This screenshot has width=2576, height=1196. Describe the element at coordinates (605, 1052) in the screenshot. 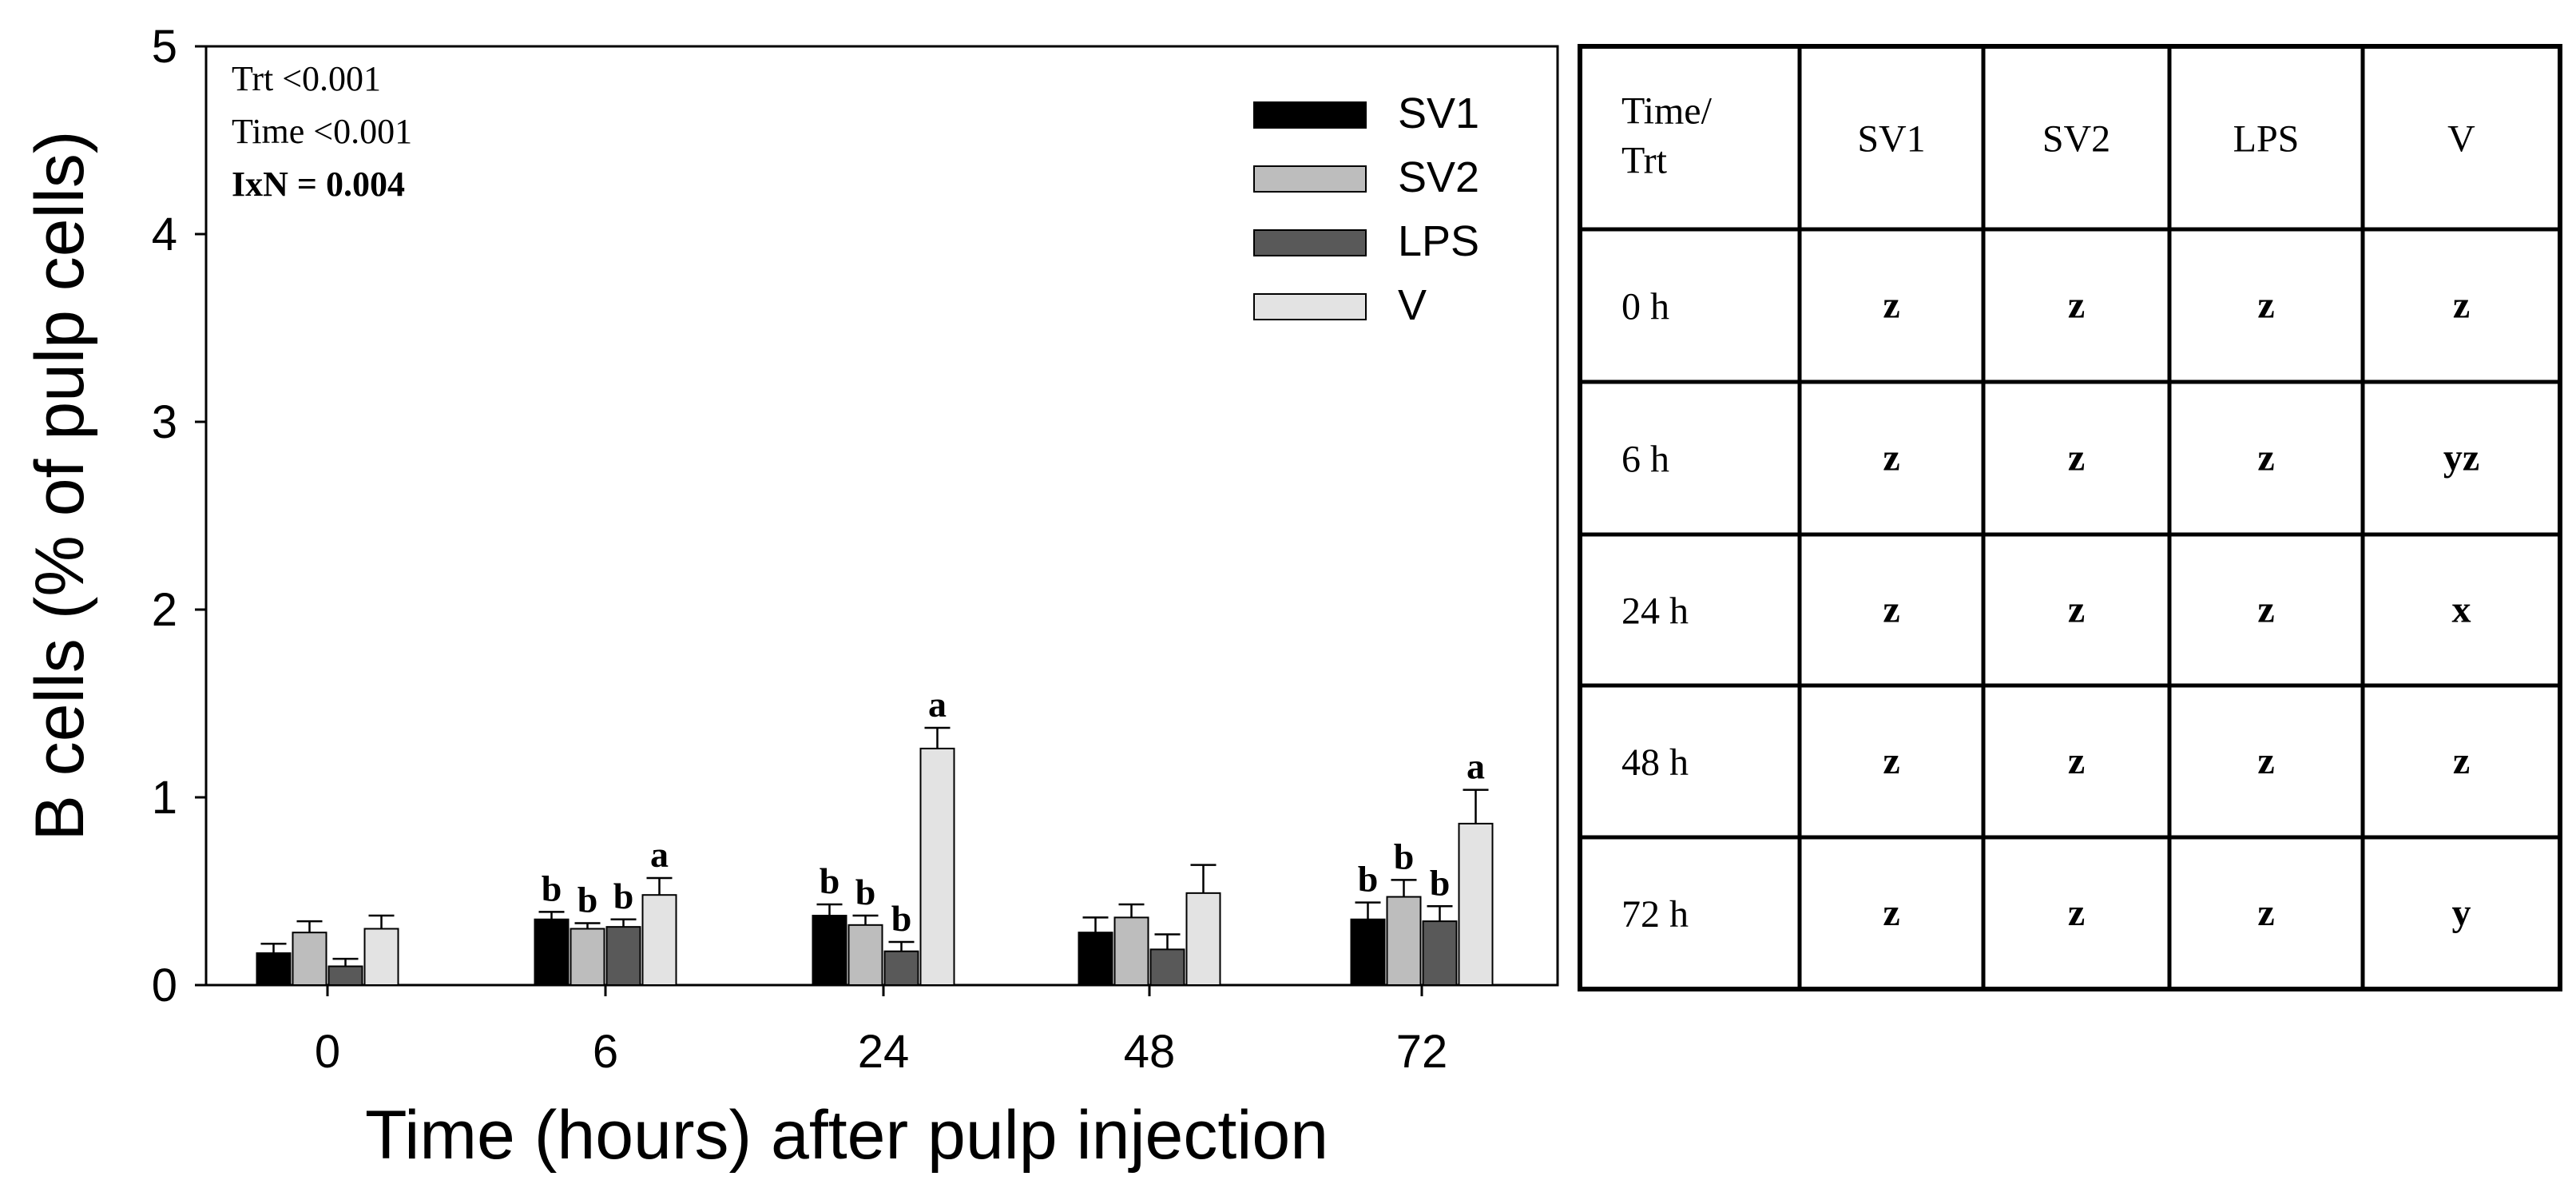

I see `x-tick-label: 6` at that location.